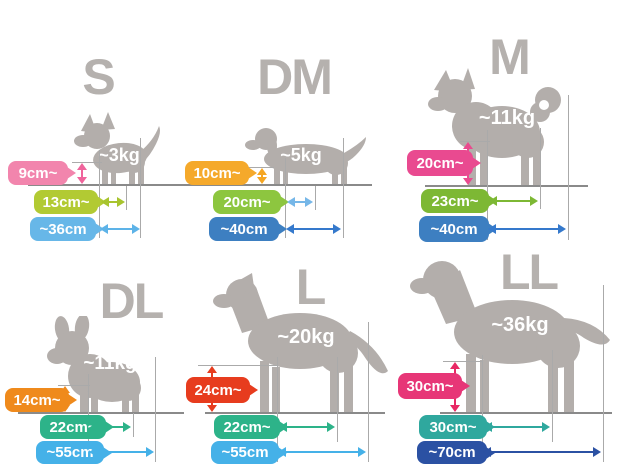 The height and width of the screenshot is (464, 640). I want to click on back-length-badge: 30cm~, so click(457, 427).